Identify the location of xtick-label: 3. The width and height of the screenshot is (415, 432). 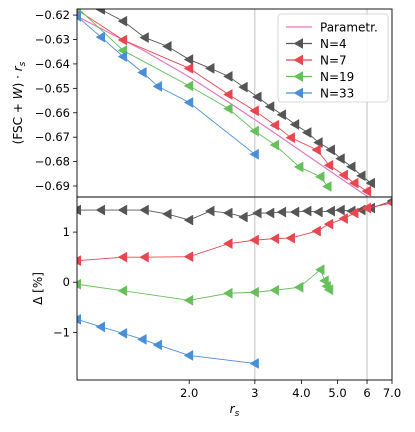
(254, 393).